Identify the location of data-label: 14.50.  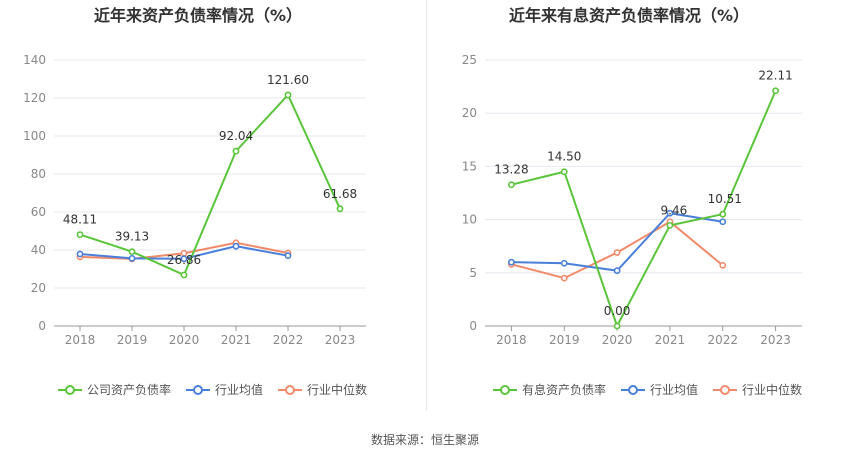
(564, 157).